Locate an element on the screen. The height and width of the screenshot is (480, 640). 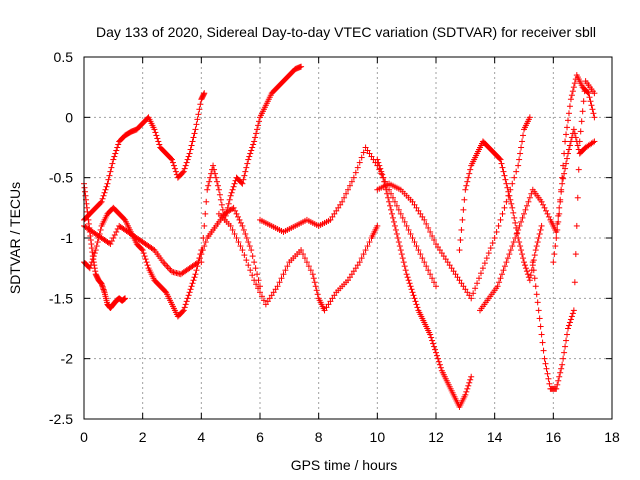
series-satellite-track-L is located at coordinates (563, 235).